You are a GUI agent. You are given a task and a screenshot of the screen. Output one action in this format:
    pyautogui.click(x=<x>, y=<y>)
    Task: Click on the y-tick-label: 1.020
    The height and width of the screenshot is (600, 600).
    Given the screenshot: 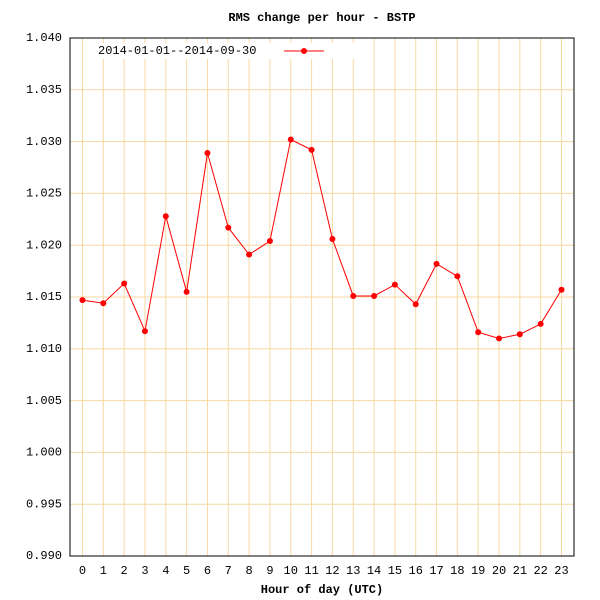 What is the action you would take?
    pyautogui.click(x=44, y=245)
    